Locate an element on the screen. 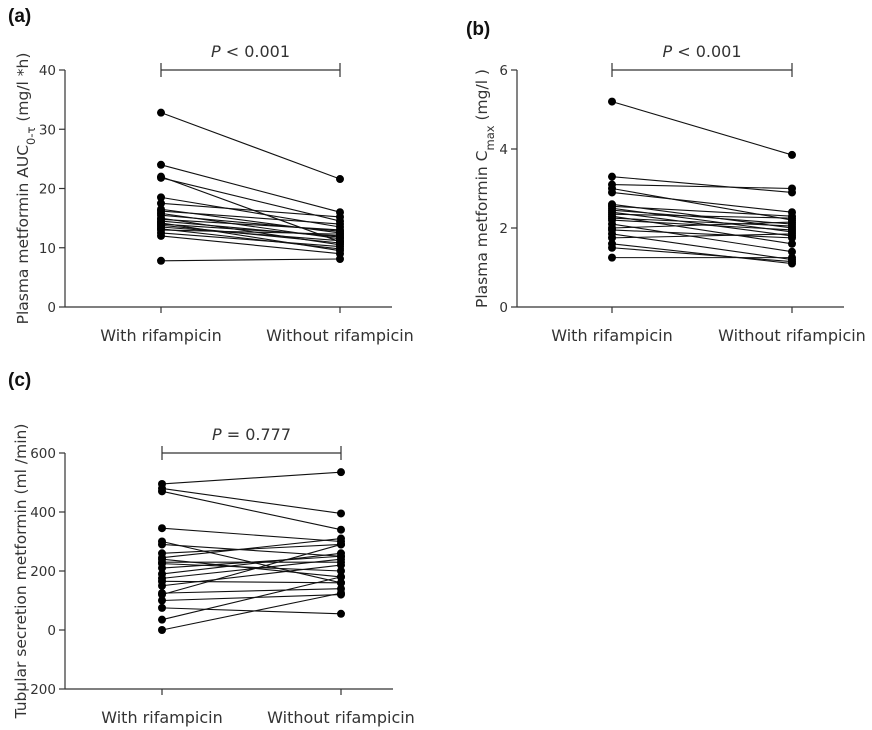 The width and height of the screenshot is (872, 730). y-tick-label: 4 is located at coordinates (503, 150).